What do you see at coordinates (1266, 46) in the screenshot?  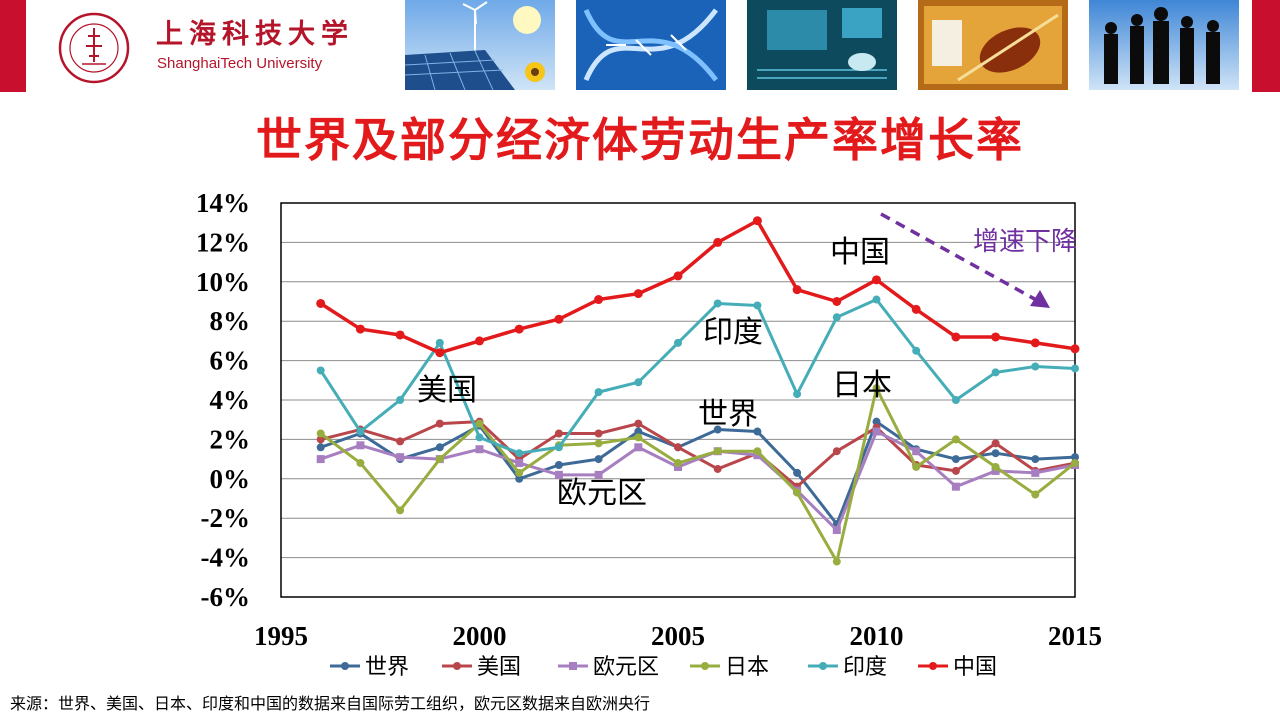 I see `header-right-accent` at bounding box center [1266, 46].